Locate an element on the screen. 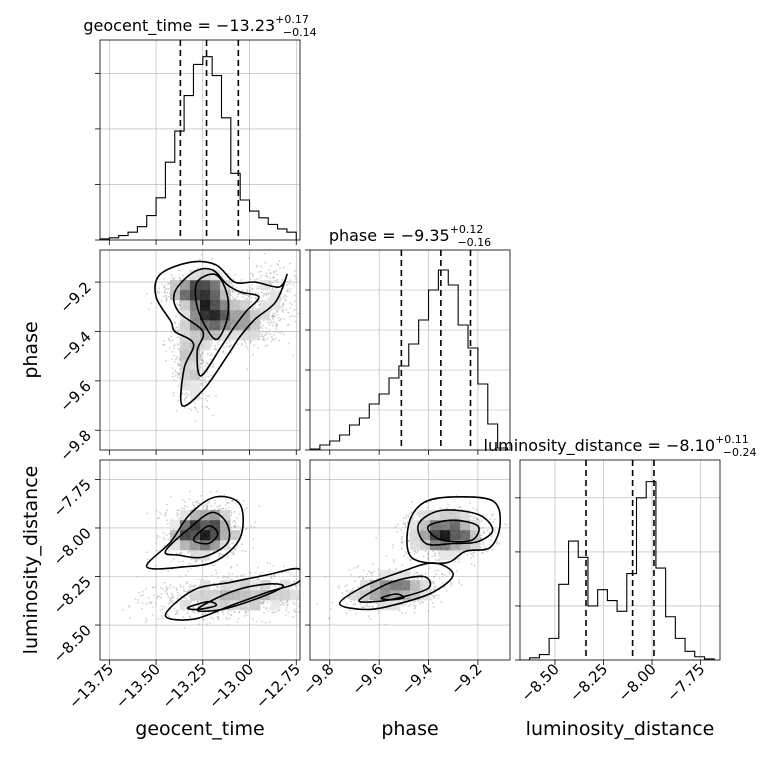  x-tick-label: −13.50 is located at coordinates (138, 686).